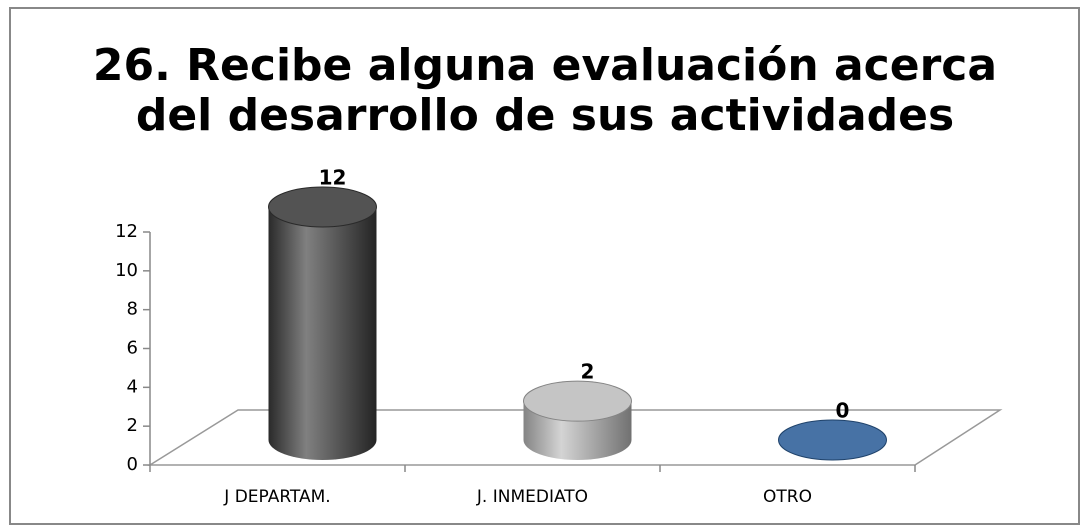  I want to click on y-tick-label: 10, so click(126, 270).